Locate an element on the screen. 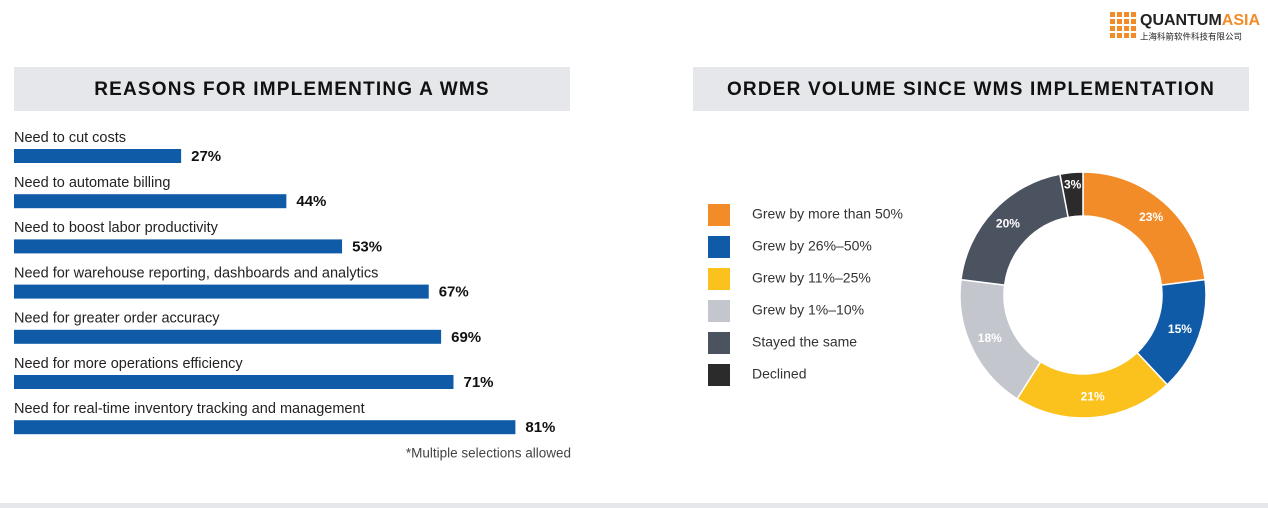 The width and height of the screenshot is (1268, 508). chart-title: ORDER VOLUME SINCE WMS IMPLEMENTATION is located at coordinates (971, 89).